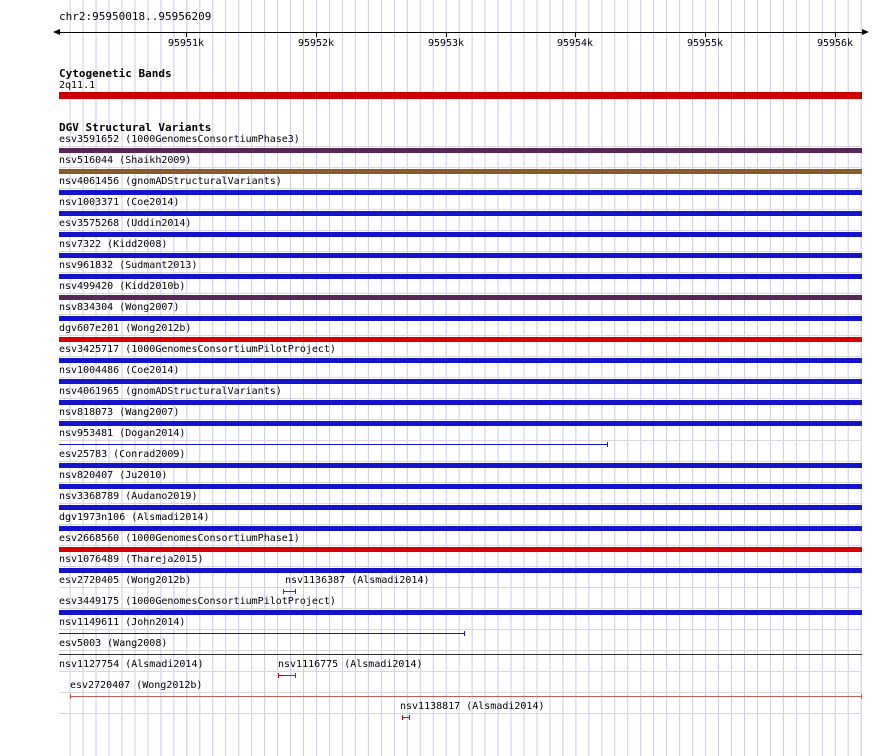 This screenshot has height=756, width=890. What do you see at coordinates (445, 270) in the screenshot?
I see `variant-row: nsv961832 (Sudmant2013)` at bounding box center [445, 270].